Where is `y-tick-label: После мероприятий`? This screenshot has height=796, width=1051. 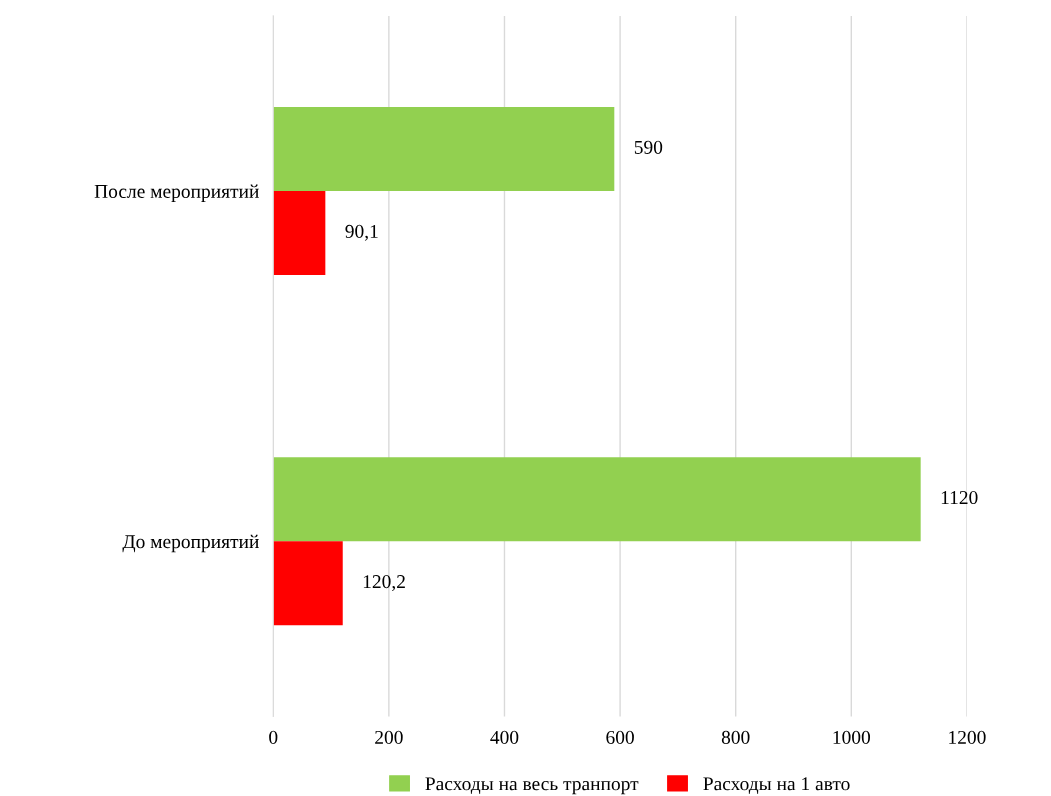
y-tick-label: После мероприятий is located at coordinates (176, 193).